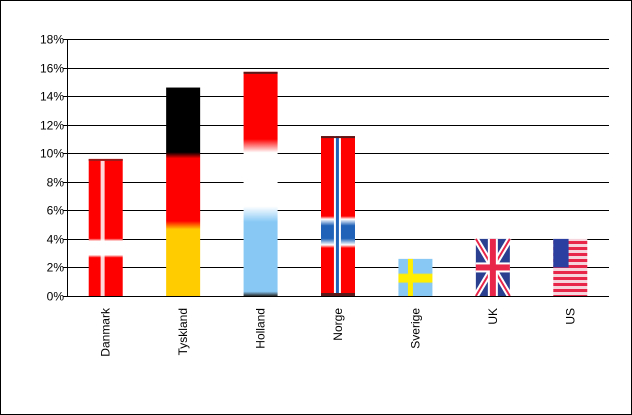 The width and height of the screenshot is (632, 415). Describe the element at coordinates (52, 126) in the screenshot. I see `y-tick-label: 12%` at that location.